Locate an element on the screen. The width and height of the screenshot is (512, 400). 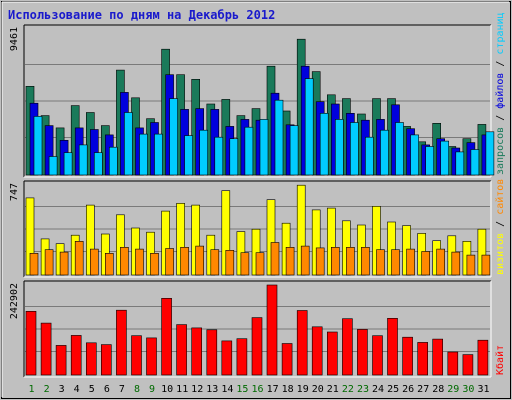
day-label-11: 11 is located at coordinates (182, 389).